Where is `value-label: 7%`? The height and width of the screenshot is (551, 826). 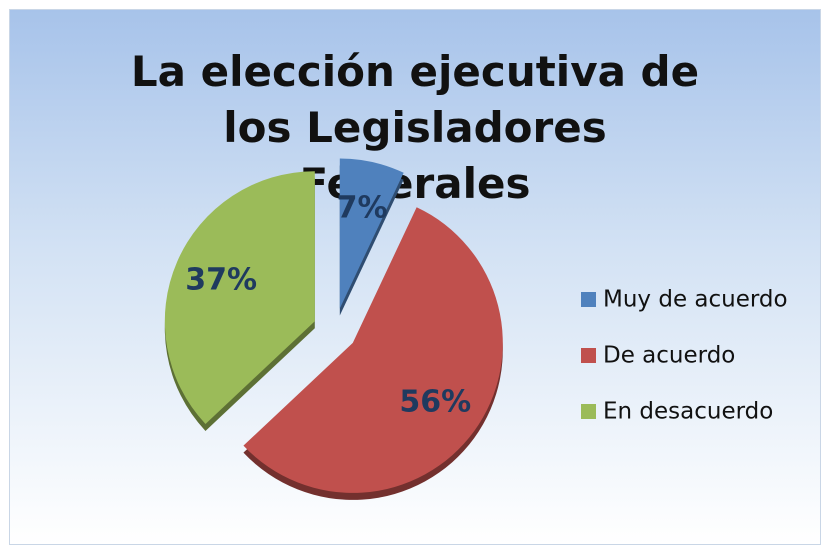
value-label: 7% is located at coordinates (362, 207).